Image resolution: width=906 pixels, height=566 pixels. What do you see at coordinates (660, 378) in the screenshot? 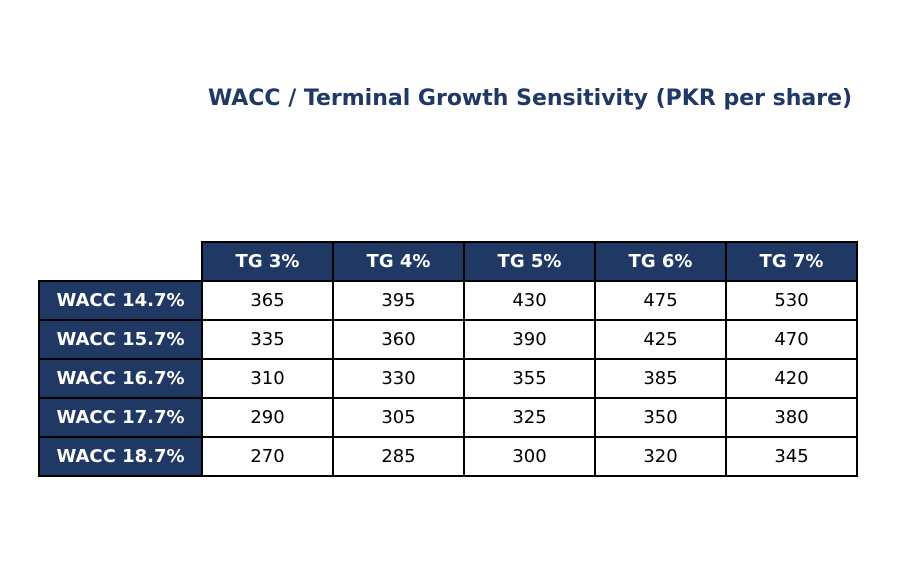
I see `table-cell: 385` at bounding box center [660, 378].